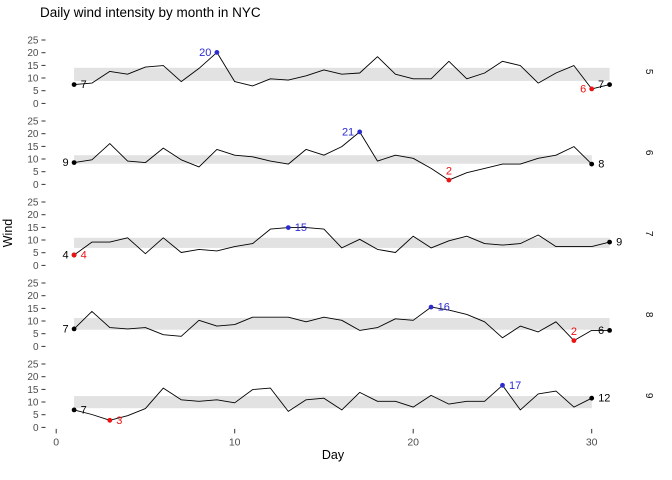 Image resolution: width=672 pixels, height=480 pixels. What do you see at coordinates (583, 89) in the screenshot?
I see `min-value-label: 6` at bounding box center [583, 89].